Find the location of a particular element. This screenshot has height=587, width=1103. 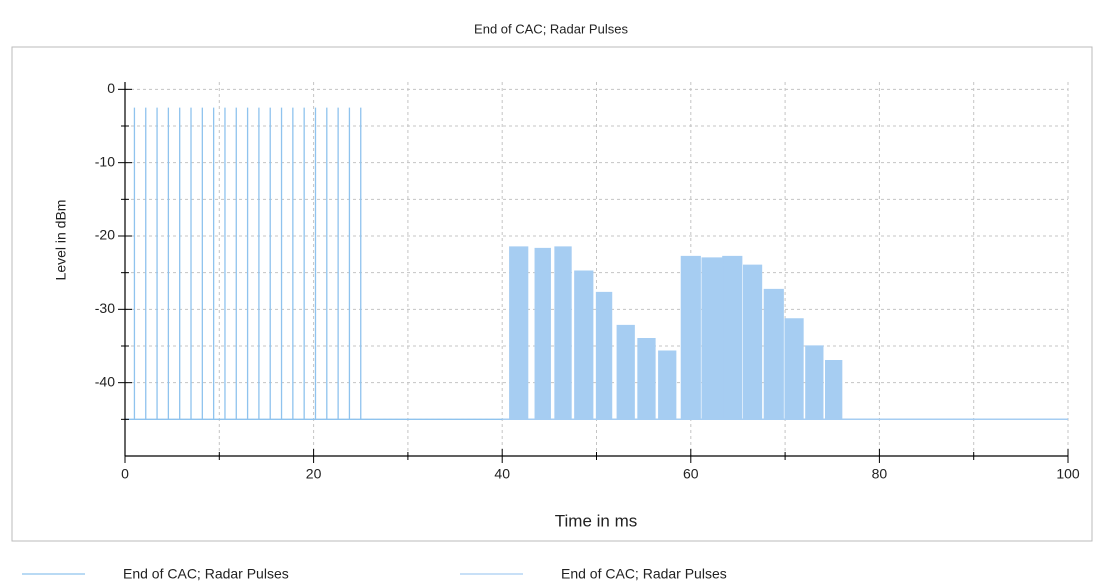

y-tick-label: -20 is located at coordinates (105, 235).